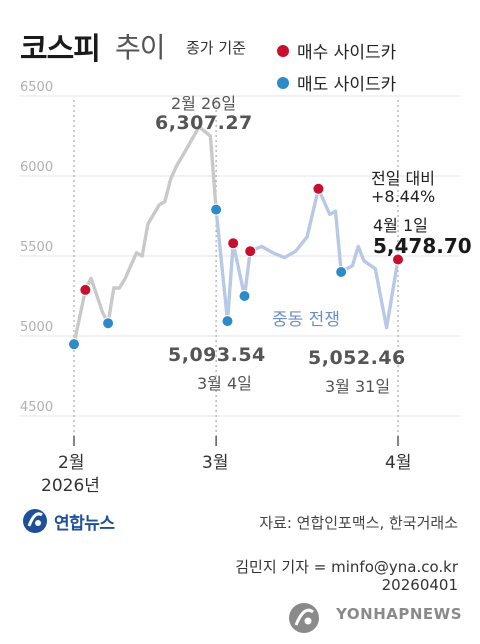 The width and height of the screenshot is (480, 644). Describe the element at coordinates (357, 358) in the screenshot. I see `low2-value: 5,052.46` at that location.